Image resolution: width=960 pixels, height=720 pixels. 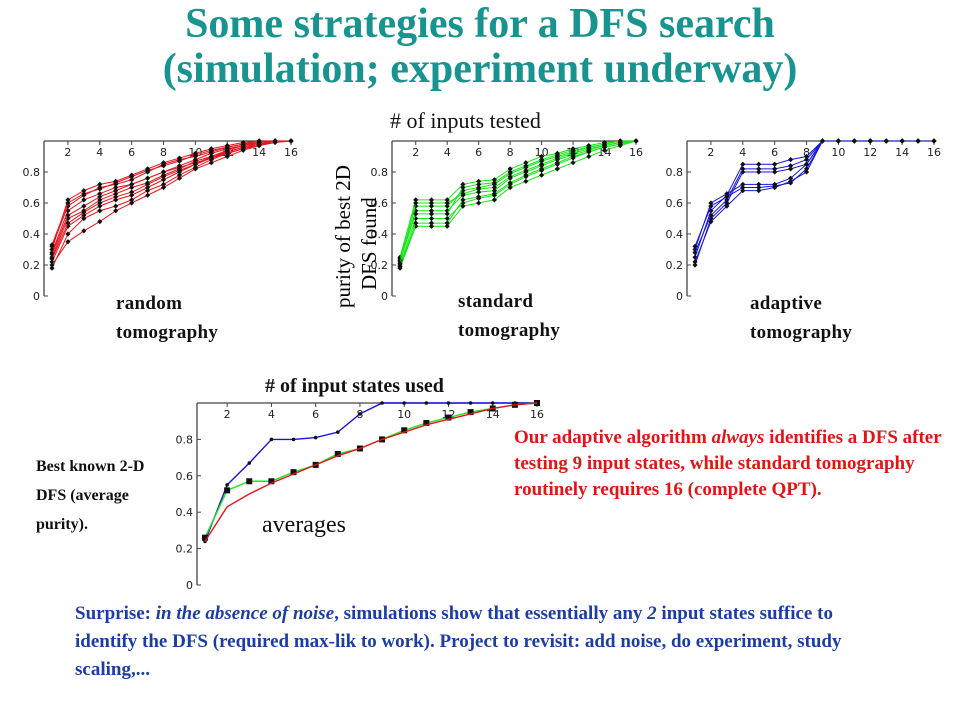 I want to click on y-tick-label: 0, so click(x=189, y=585).